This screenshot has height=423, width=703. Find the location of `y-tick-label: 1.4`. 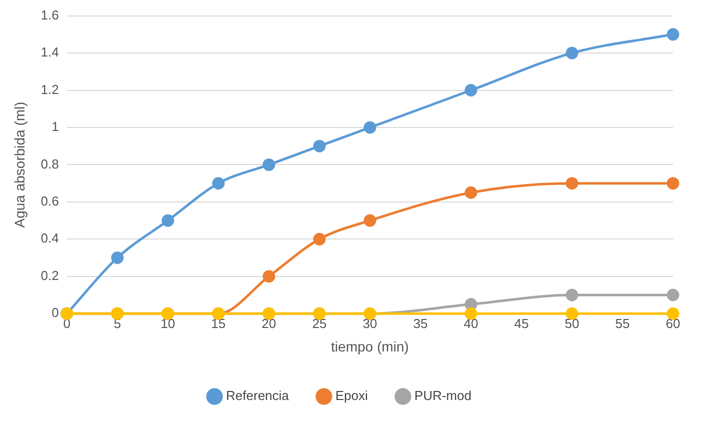

y-tick-label: 1.4 is located at coordinates (49, 52).